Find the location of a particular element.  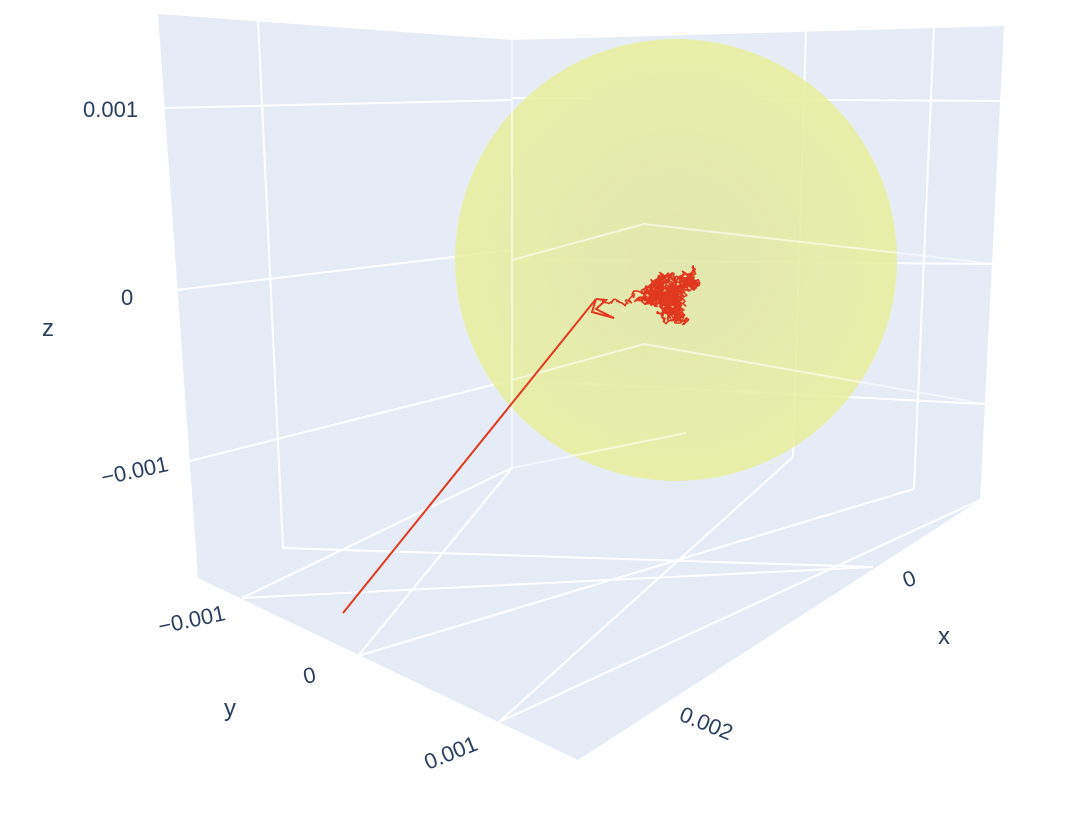

grid-line-floor-y2 is located at coordinates (435, 562).